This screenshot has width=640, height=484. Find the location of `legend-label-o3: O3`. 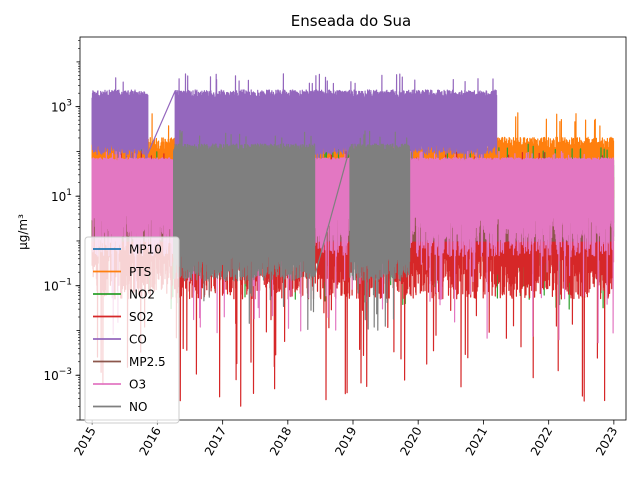

legend-label-o3: O3 is located at coordinates (137, 385).